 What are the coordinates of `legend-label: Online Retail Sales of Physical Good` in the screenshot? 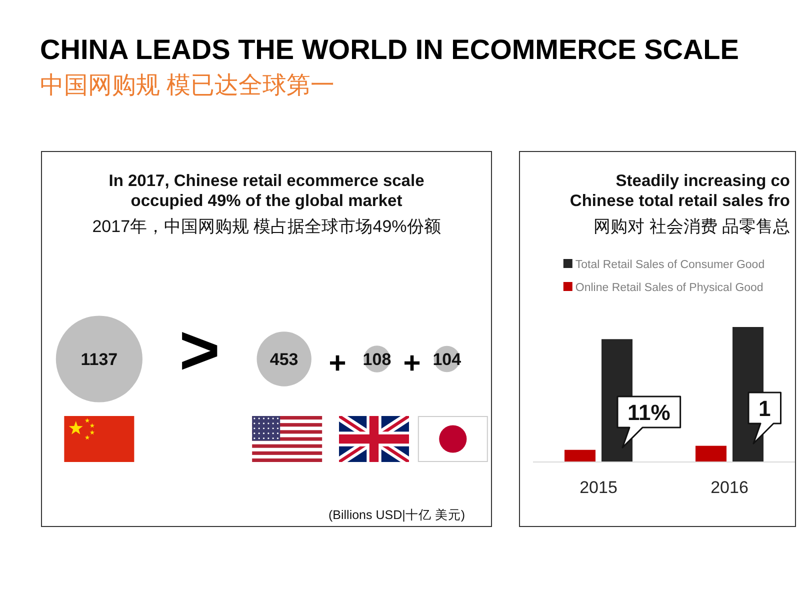 It's located at (669, 288).